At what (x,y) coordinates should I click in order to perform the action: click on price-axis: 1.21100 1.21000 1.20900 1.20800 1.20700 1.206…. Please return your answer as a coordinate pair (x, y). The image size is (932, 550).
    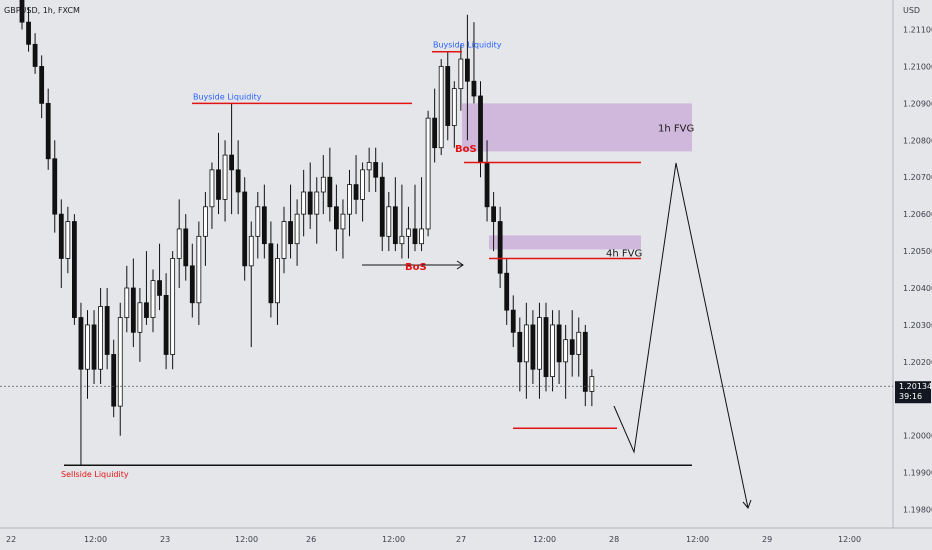
    Looking at the image, I should click on (917, 270).